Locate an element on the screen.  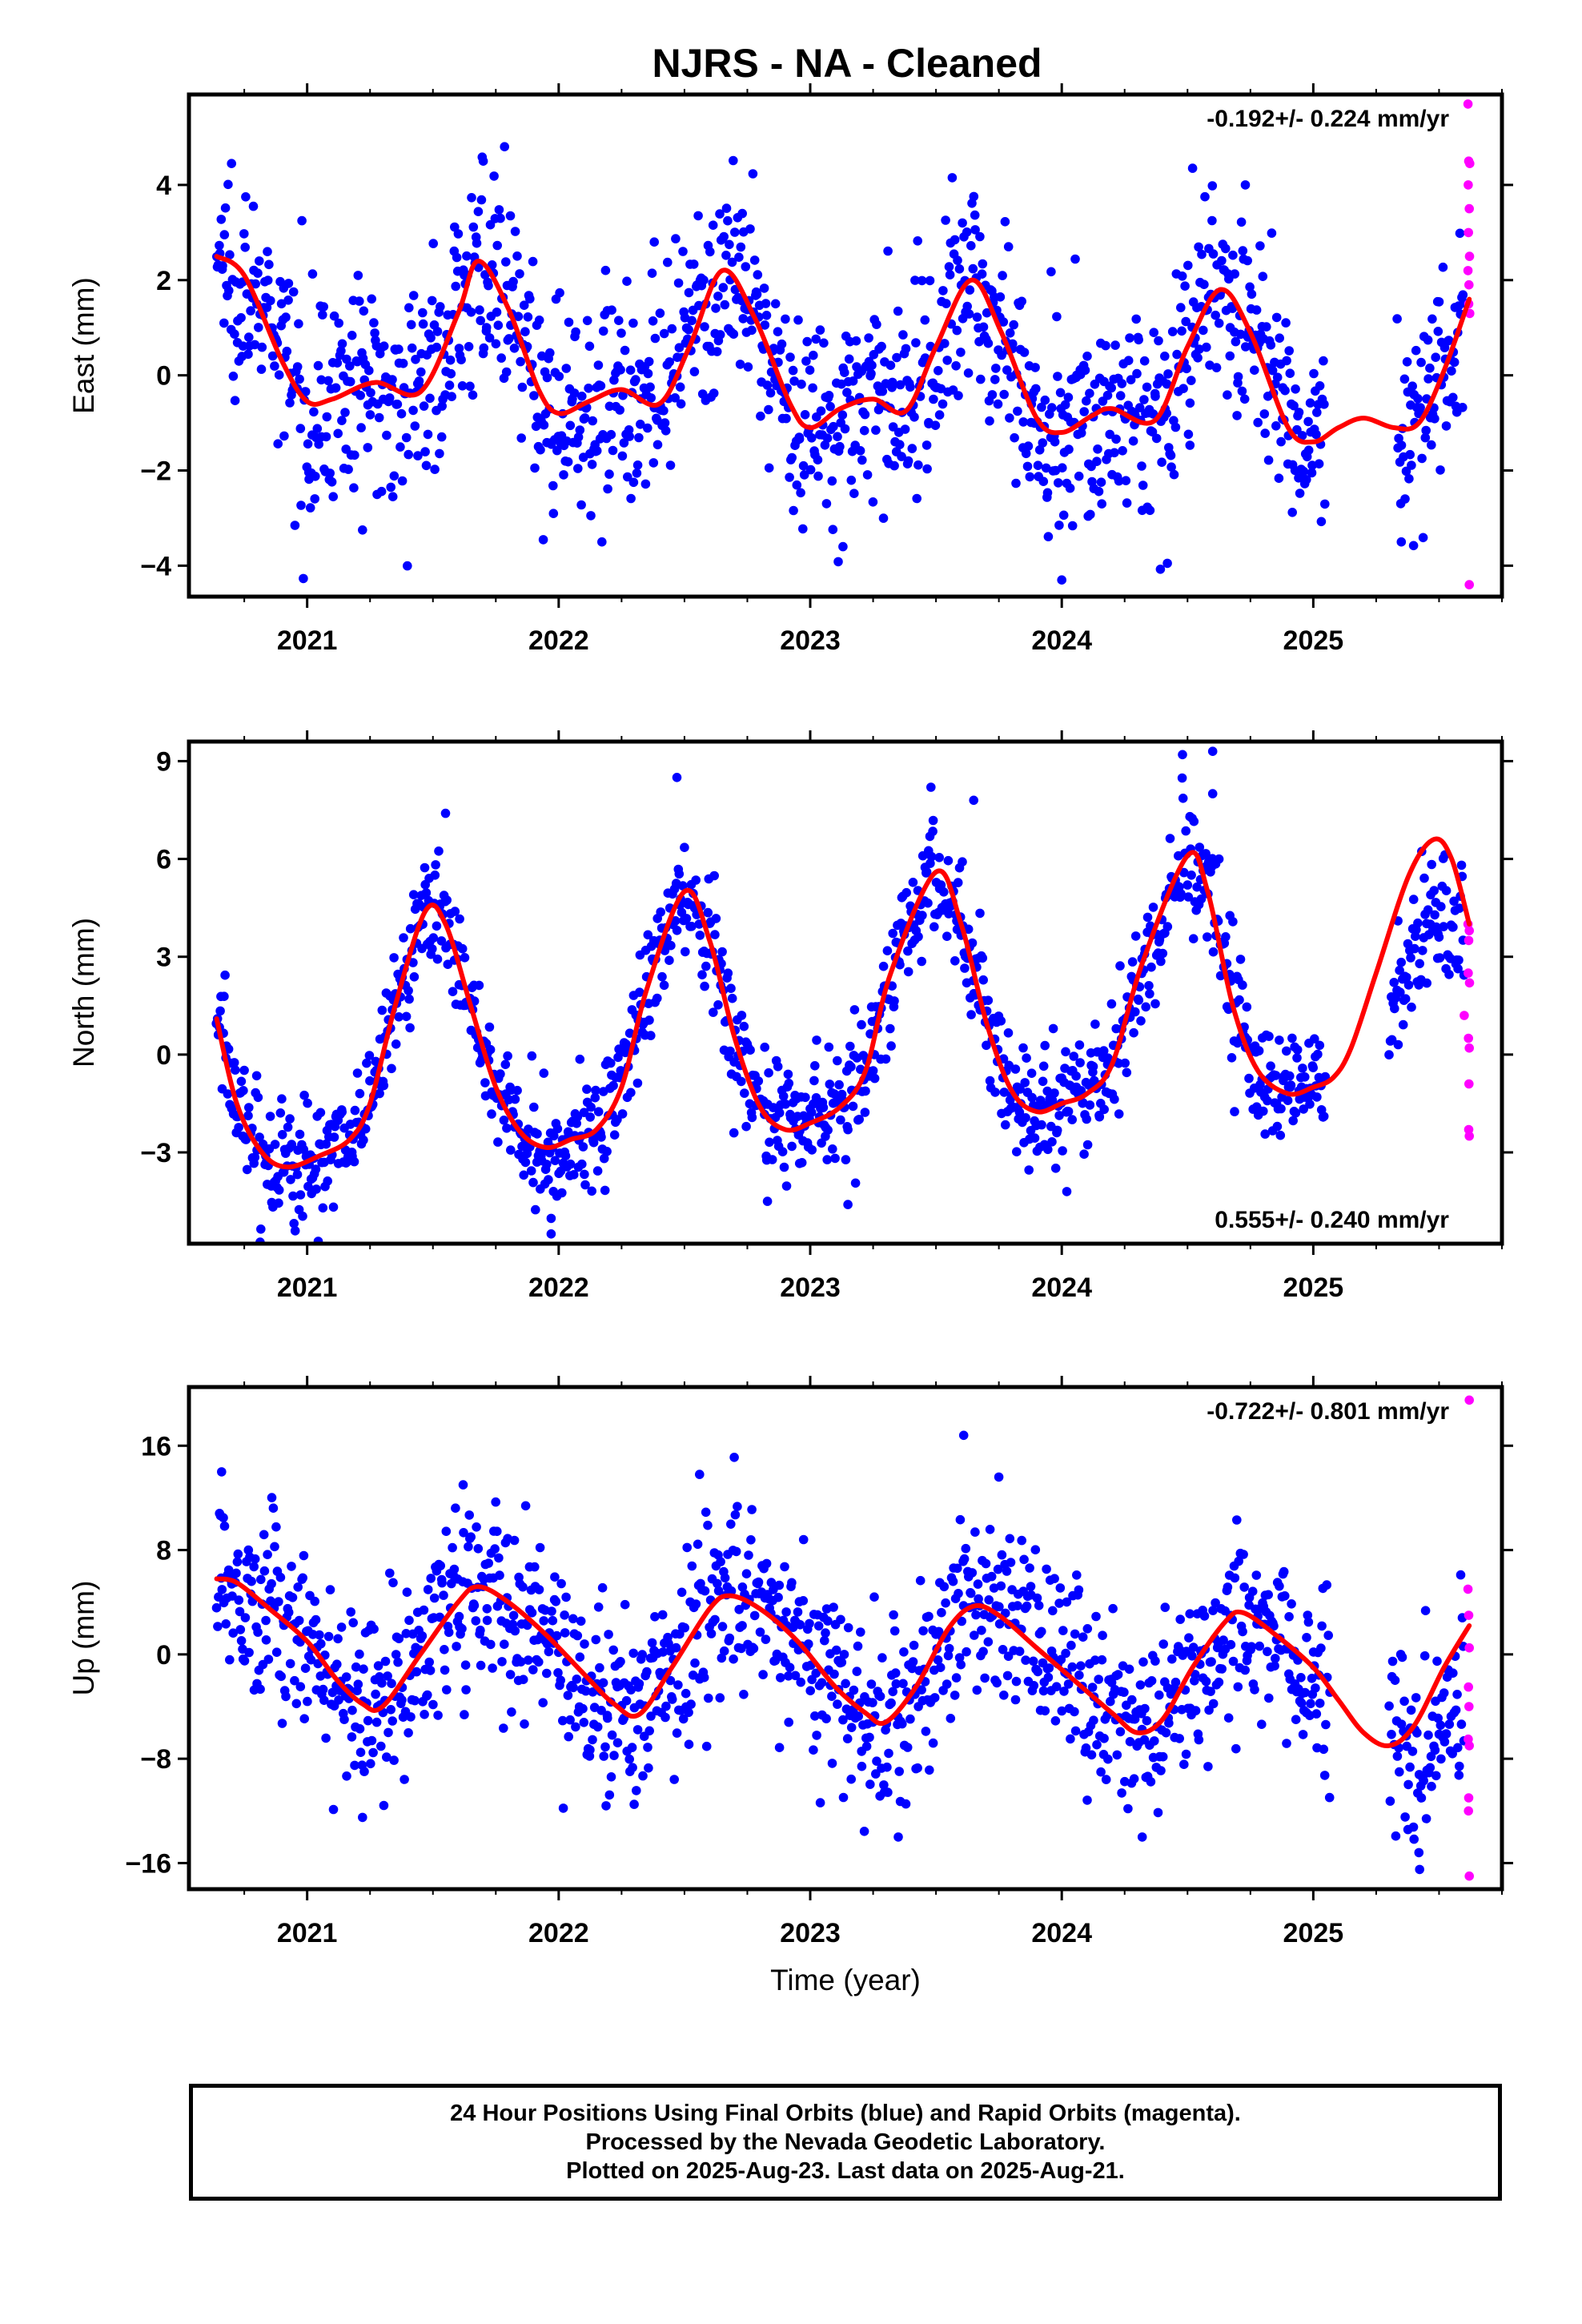
up-y-tick-label: −16 is located at coordinates (148, 1863).